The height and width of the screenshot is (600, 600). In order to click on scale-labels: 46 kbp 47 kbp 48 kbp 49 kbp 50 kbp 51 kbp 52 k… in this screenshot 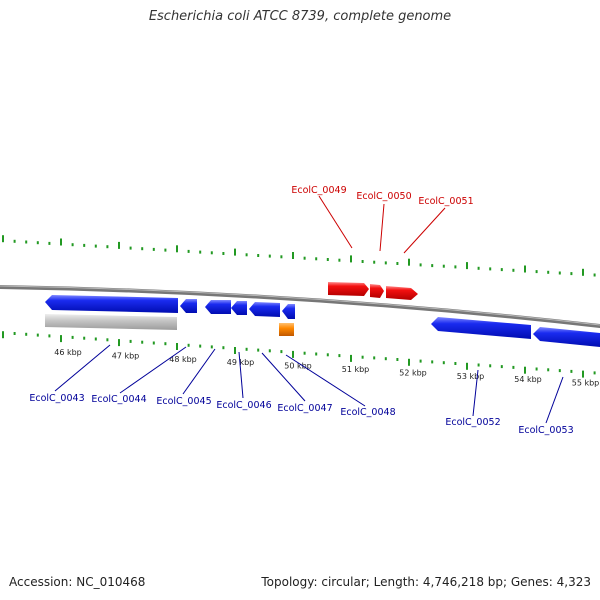, I will do `click(326, 368)`.